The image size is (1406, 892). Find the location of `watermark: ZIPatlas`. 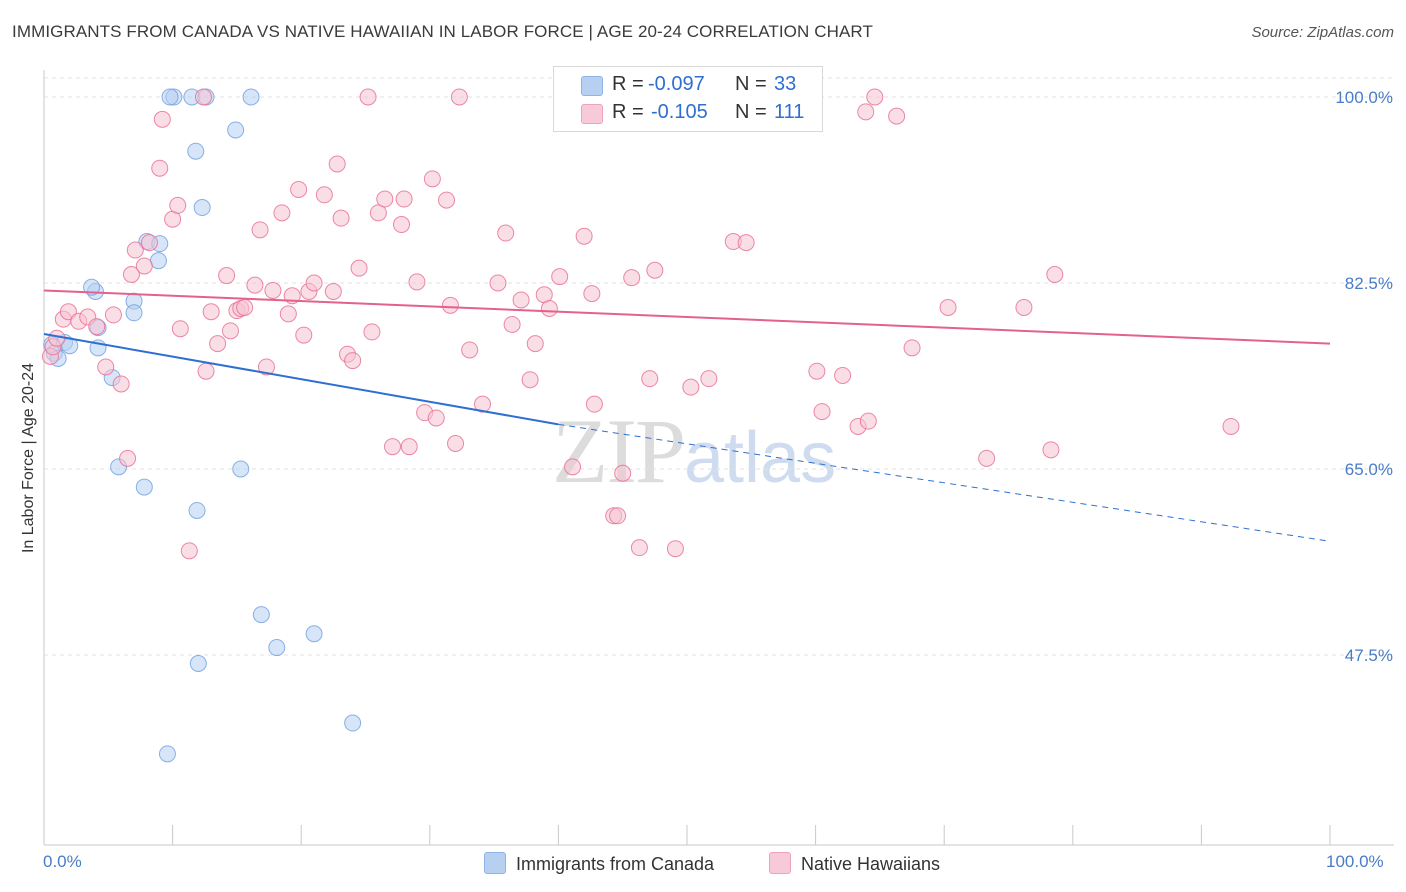

watermark: ZIPatlas is located at coordinates (694, 451).